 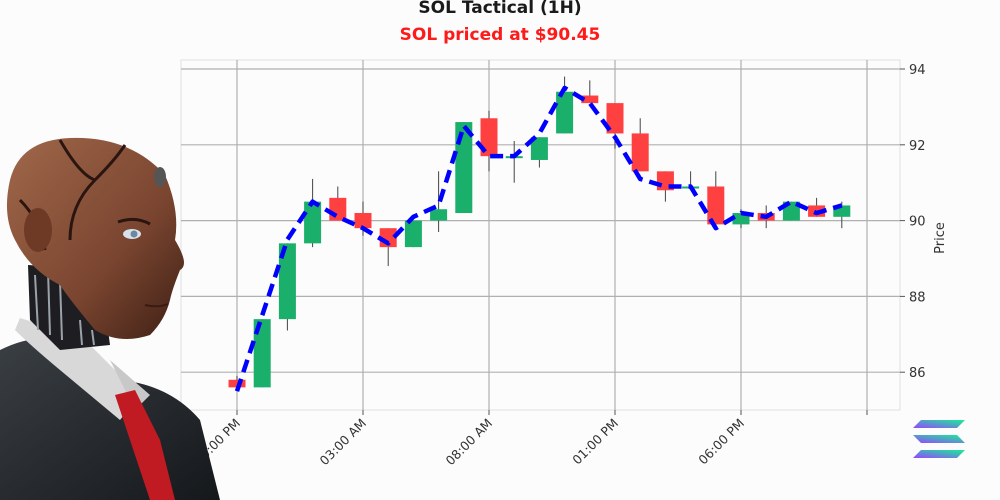 What do you see at coordinates (500, 9) in the screenshot?
I see `chart-title: SOL Tactical (1H)` at bounding box center [500, 9].